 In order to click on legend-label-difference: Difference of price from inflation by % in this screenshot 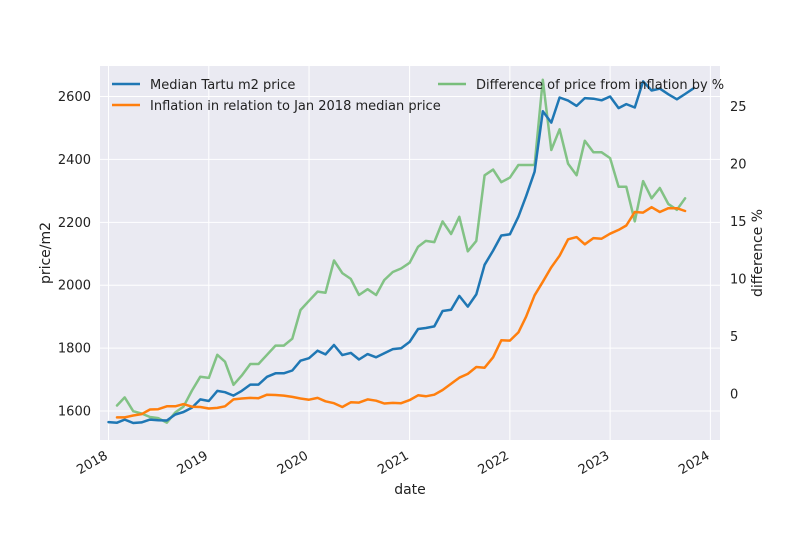, I will do `click(600, 85)`.